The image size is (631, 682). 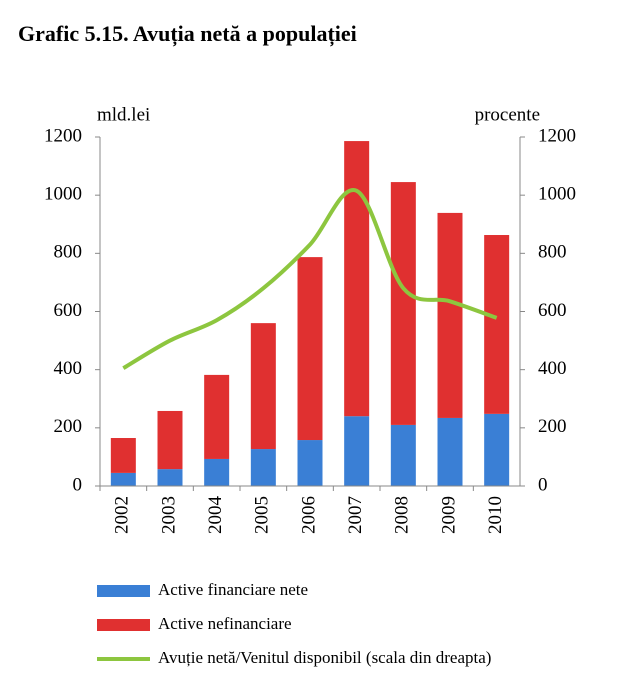 I want to click on y2-tick-label: 0, so click(x=543, y=484).